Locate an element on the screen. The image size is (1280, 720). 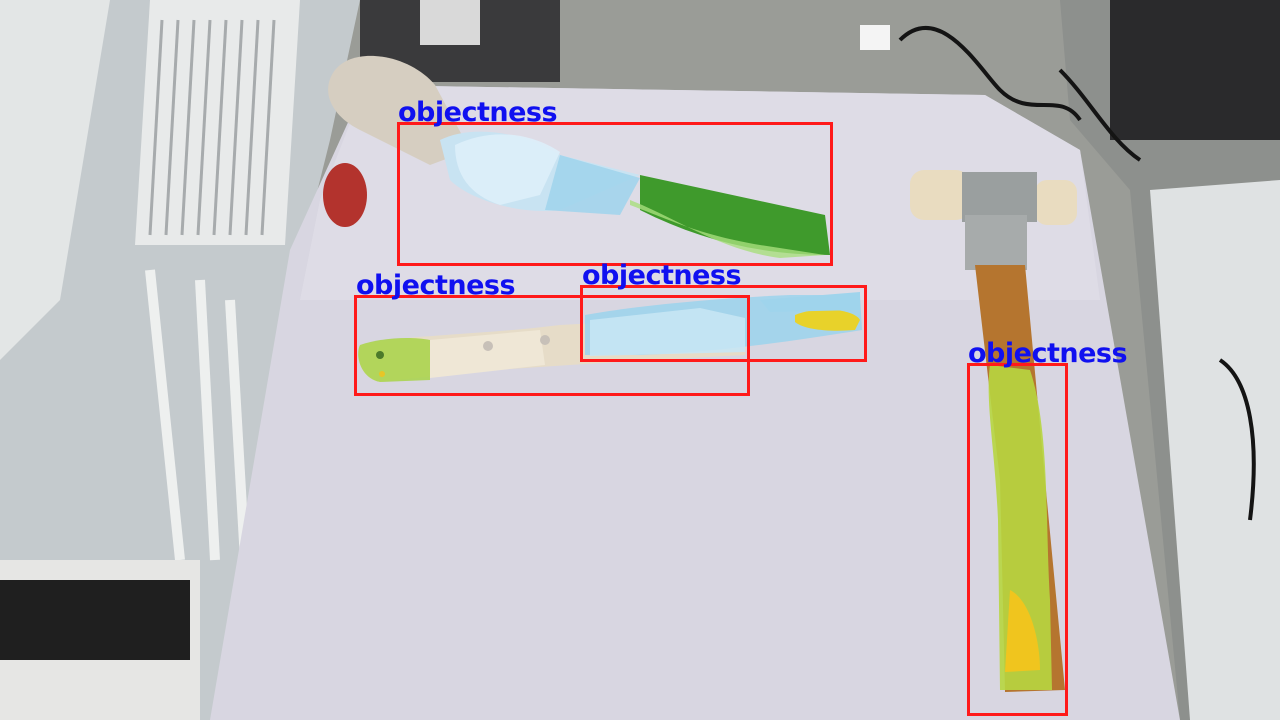
label-hammer: objectness is located at coordinates (1048, 353).